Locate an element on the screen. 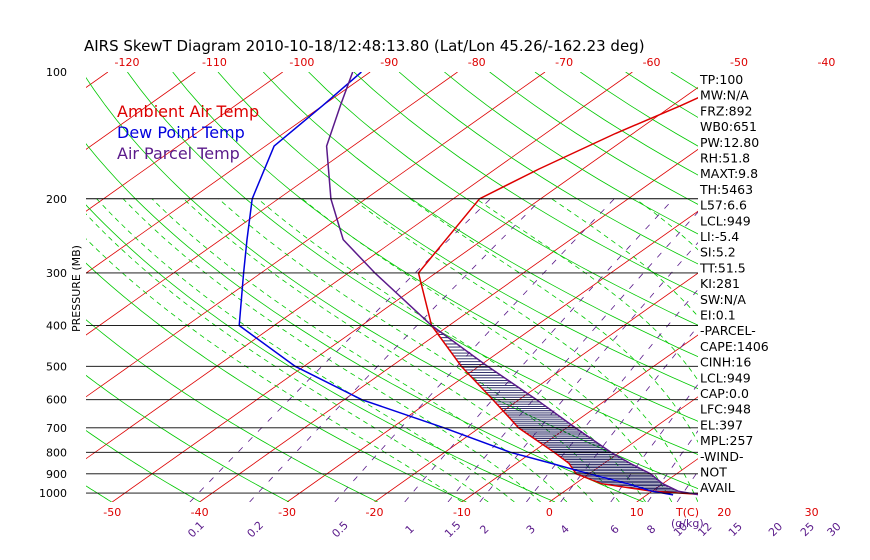 Image resolution: width=870 pixels, height=560 pixels. mixing-ratio-tick-label: 3 is located at coordinates (531, 529).